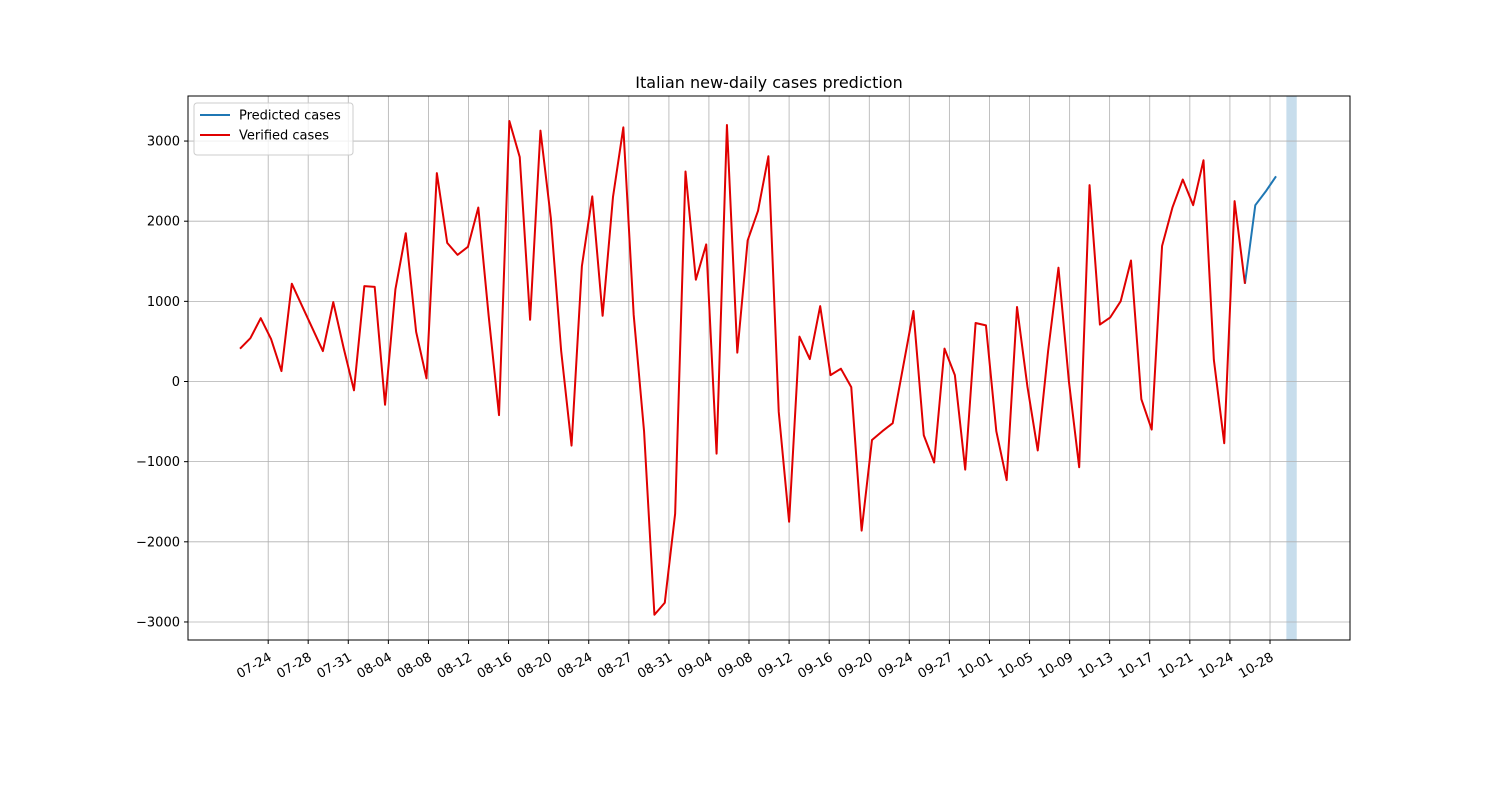 This screenshot has width=1500, height=804. What do you see at coordinates (176, 382) in the screenshot?
I see `y-tick-label: 0` at bounding box center [176, 382].